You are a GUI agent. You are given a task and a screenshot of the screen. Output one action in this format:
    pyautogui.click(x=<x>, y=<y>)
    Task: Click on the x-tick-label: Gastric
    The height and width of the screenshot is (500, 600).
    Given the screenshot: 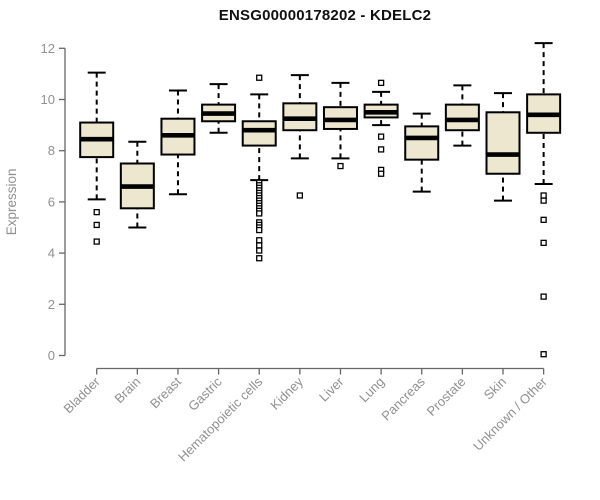 What is the action you would take?
    pyautogui.click(x=205, y=394)
    